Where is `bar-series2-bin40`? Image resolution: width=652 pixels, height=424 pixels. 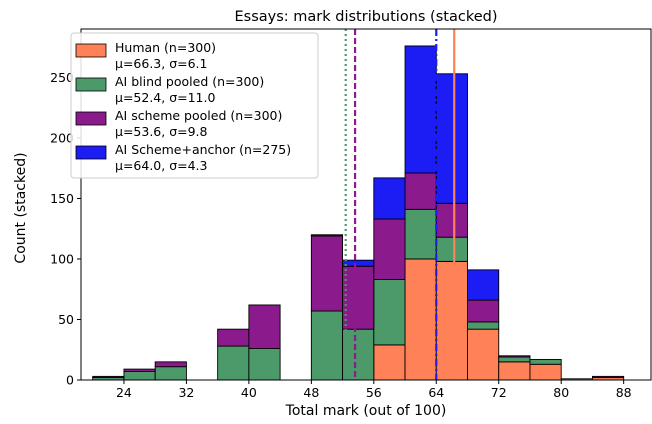 bar-series2-bin40 is located at coordinates (264, 326).